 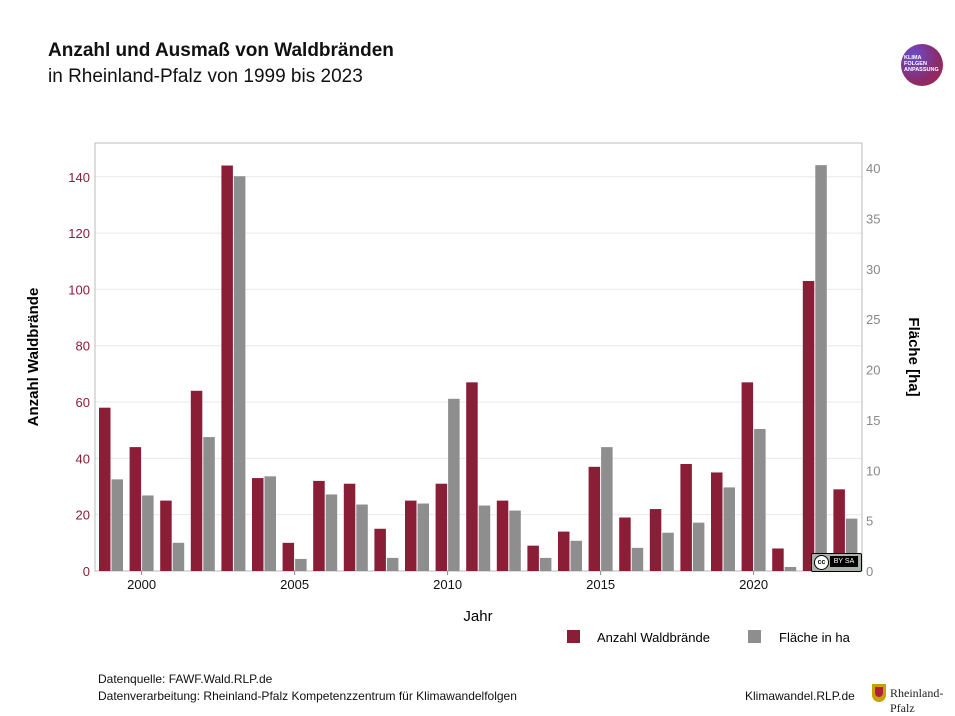 I want to click on klimafolgen-logo: KLIMA FOLGEN ANPASSUNG, so click(x=922, y=65).